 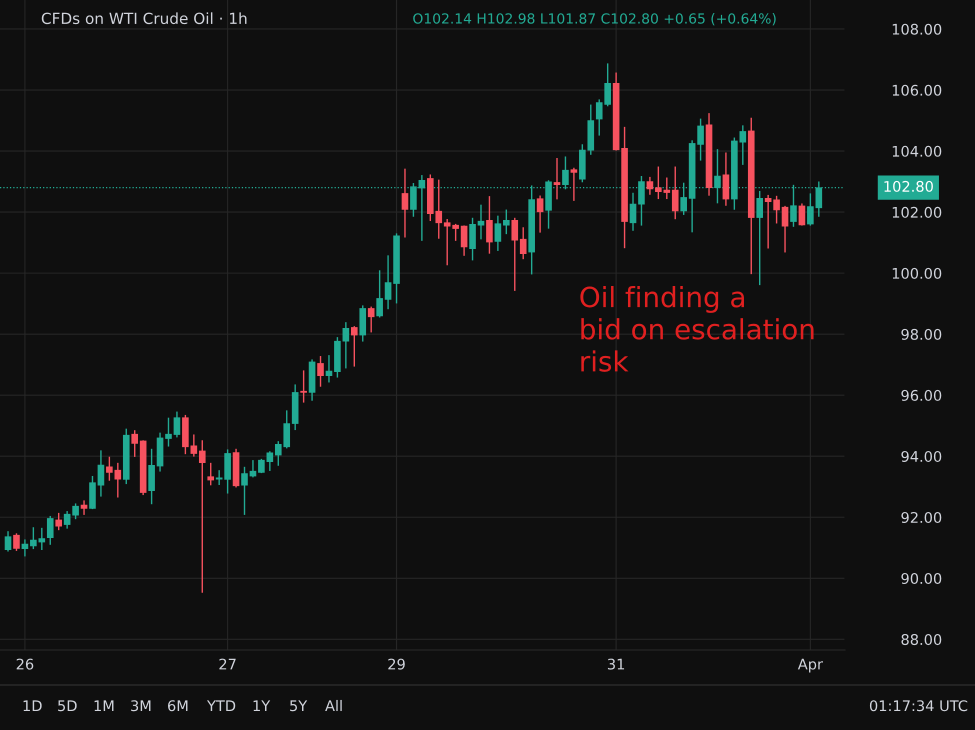 What do you see at coordinates (921, 640) in the screenshot?
I see `y-tick-label: 88.00` at bounding box center [921, 640].